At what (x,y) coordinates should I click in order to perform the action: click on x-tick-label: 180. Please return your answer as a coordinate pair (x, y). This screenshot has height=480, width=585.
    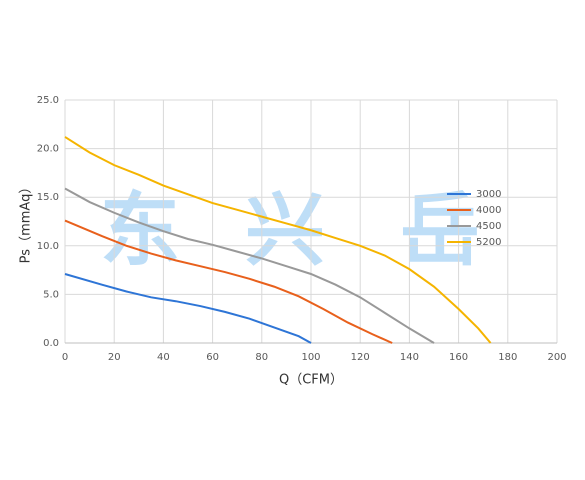
    Looking at the image, I should click on (507, 357).